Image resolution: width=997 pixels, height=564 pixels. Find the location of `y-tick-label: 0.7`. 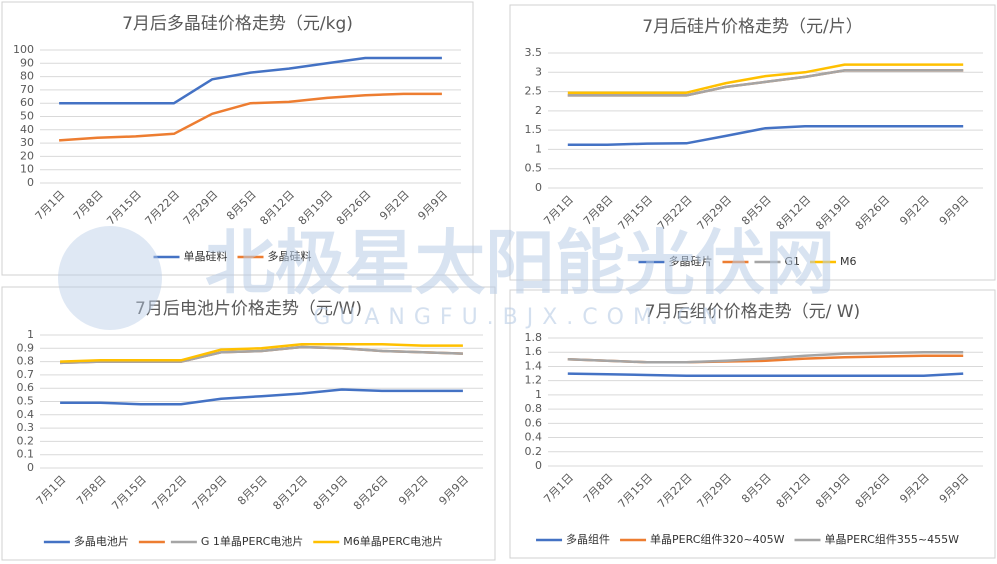

y-tick-label: 0.7 is located at coordinates (26, 374).